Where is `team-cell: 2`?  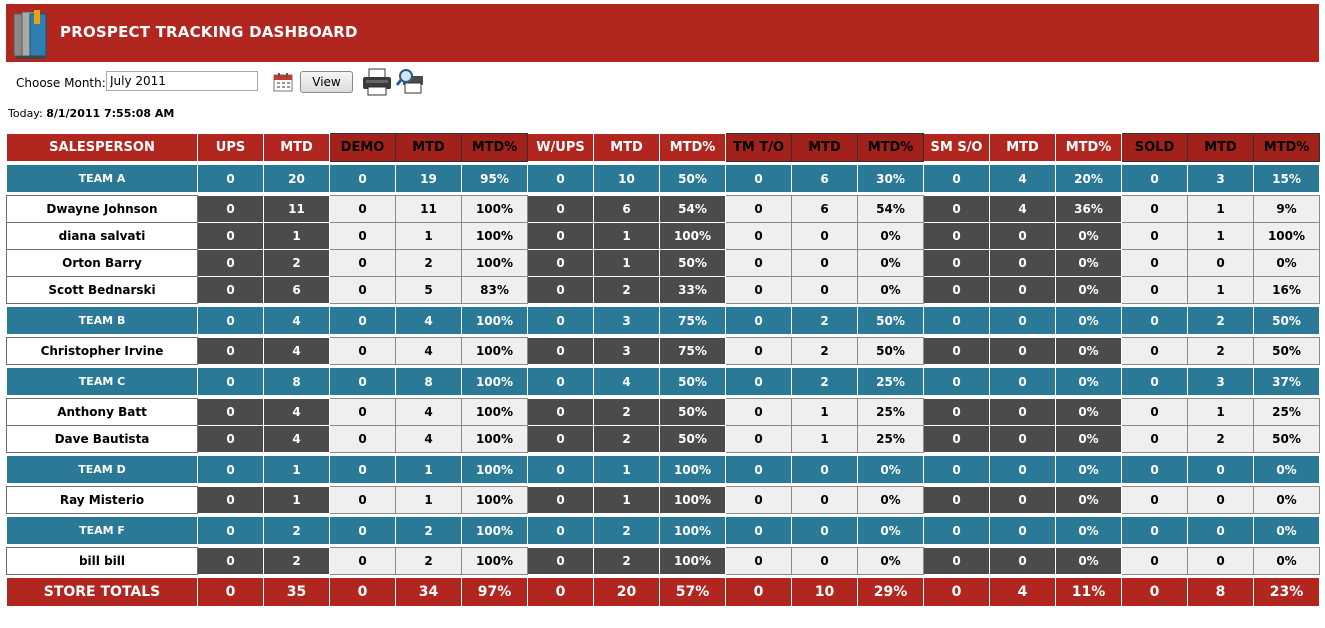 team-cell: 2 is located at coordinates (296, 530).